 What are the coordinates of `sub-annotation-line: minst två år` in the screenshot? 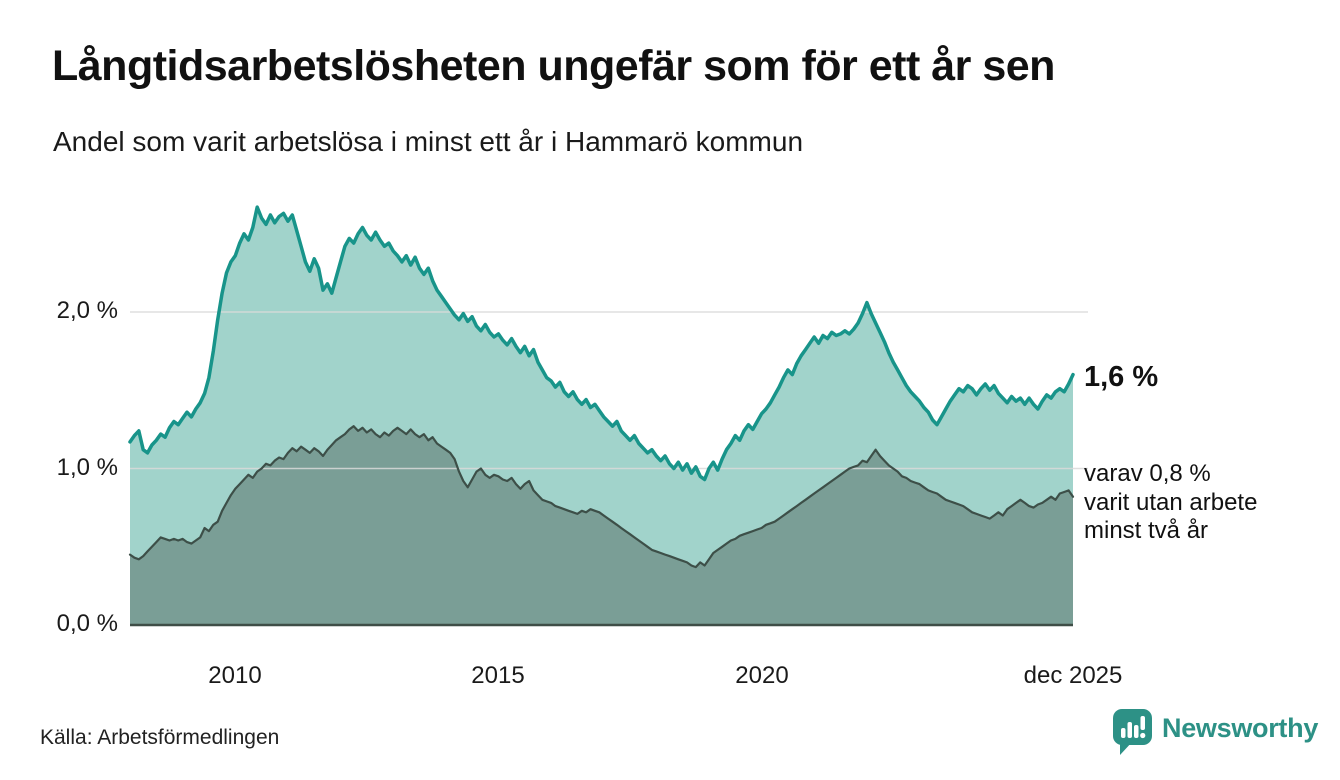 It's located at (1146, 530).